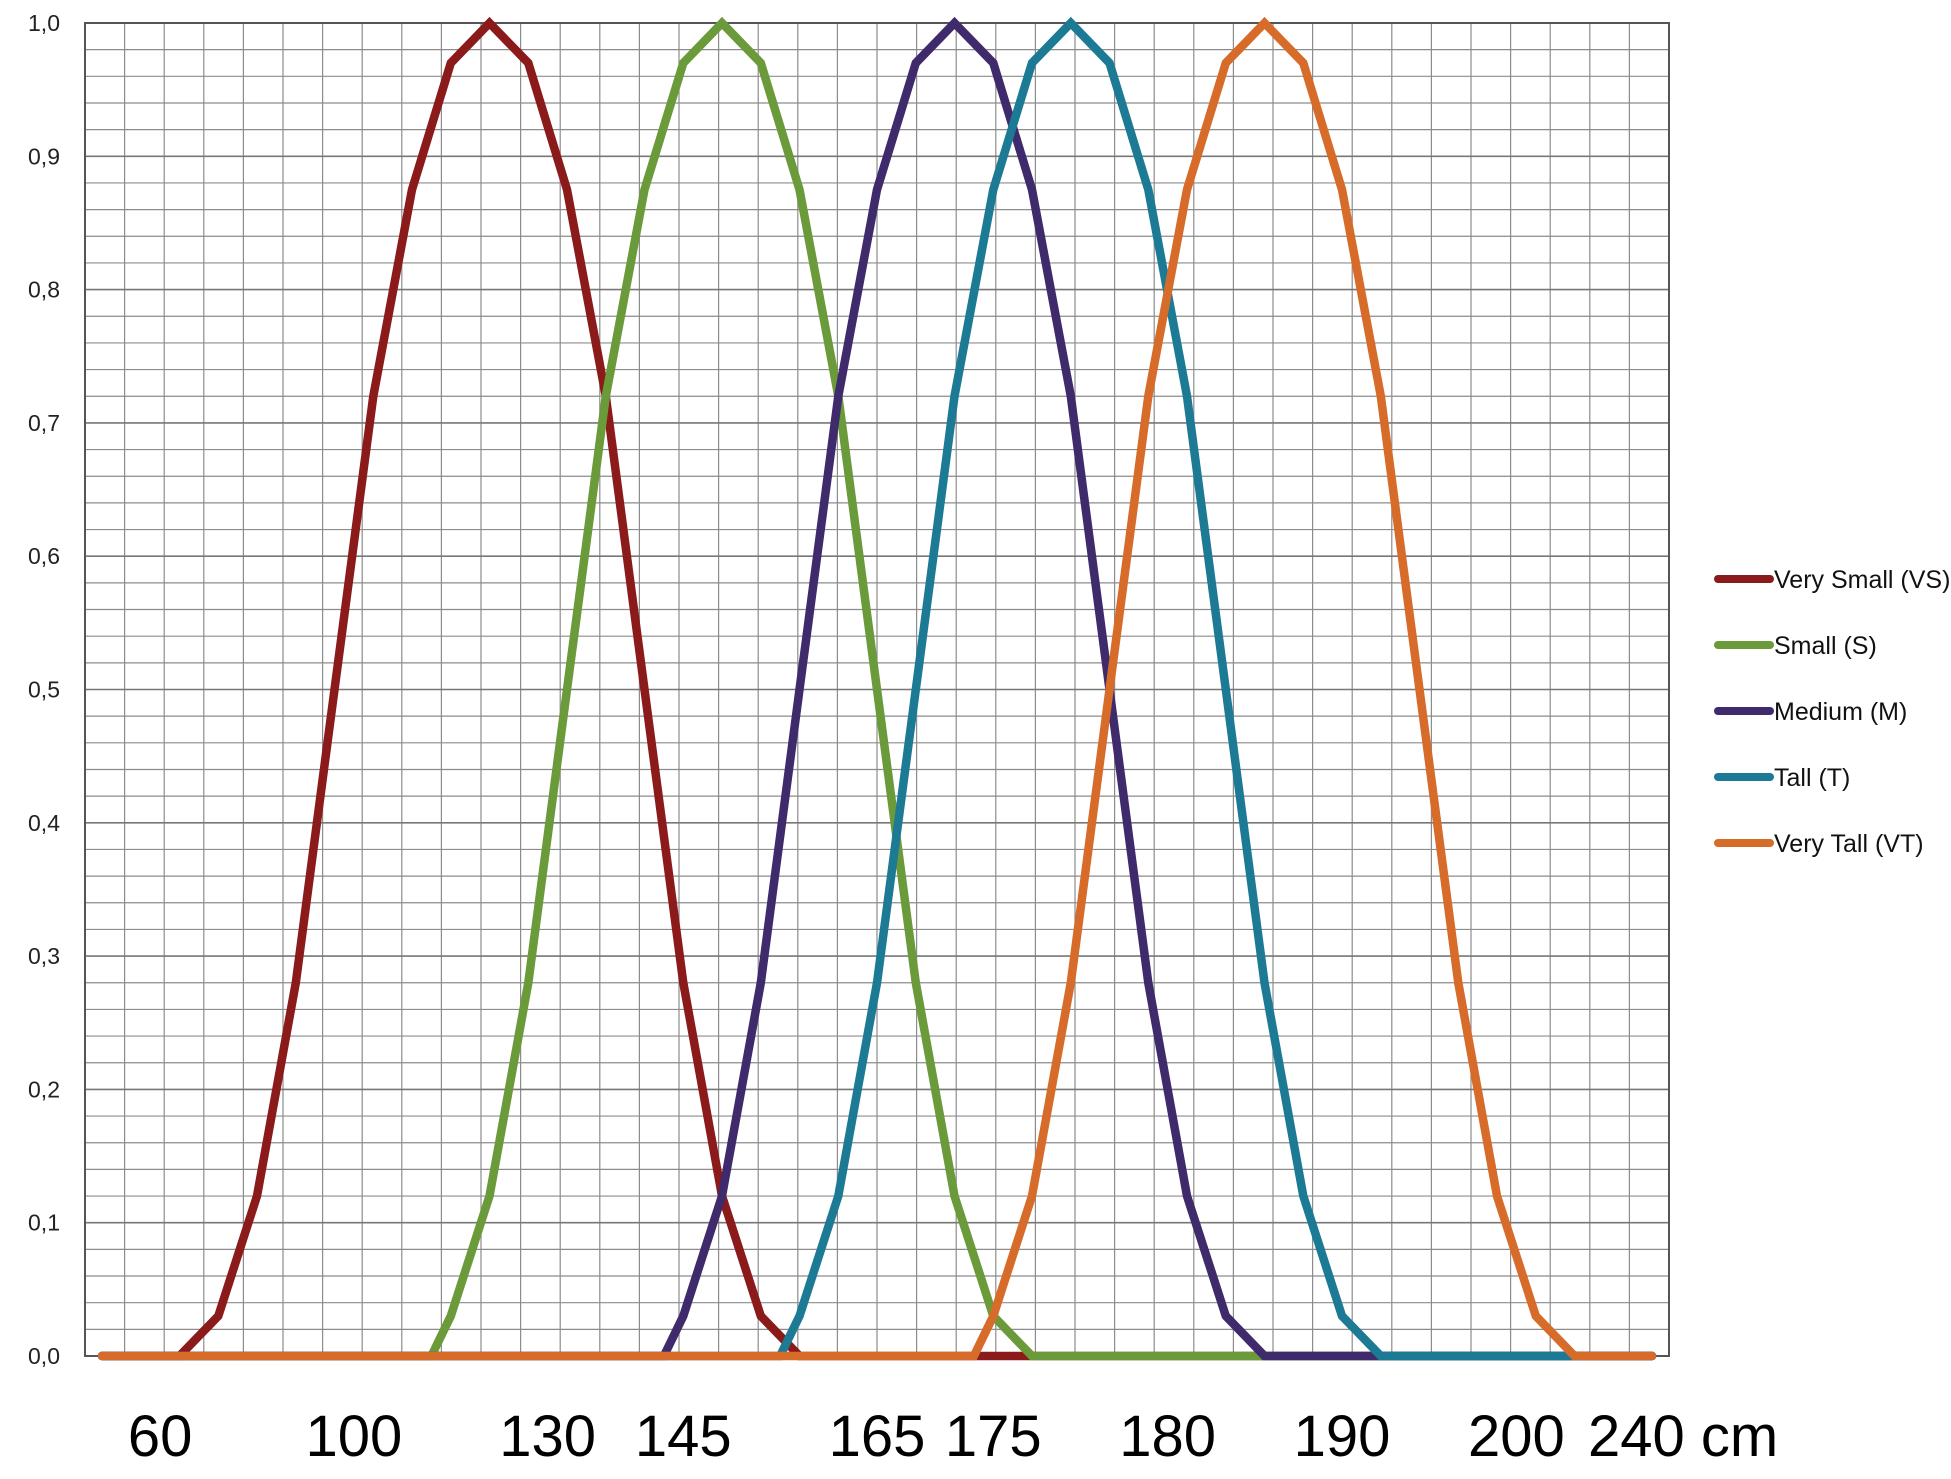 This screenshot has height=1479, width=1951. What do you see at coordinates (1862, 580) in the screenshot?
I see `legend-label: Very Small (VS)` at bounding box center [1862, 580].